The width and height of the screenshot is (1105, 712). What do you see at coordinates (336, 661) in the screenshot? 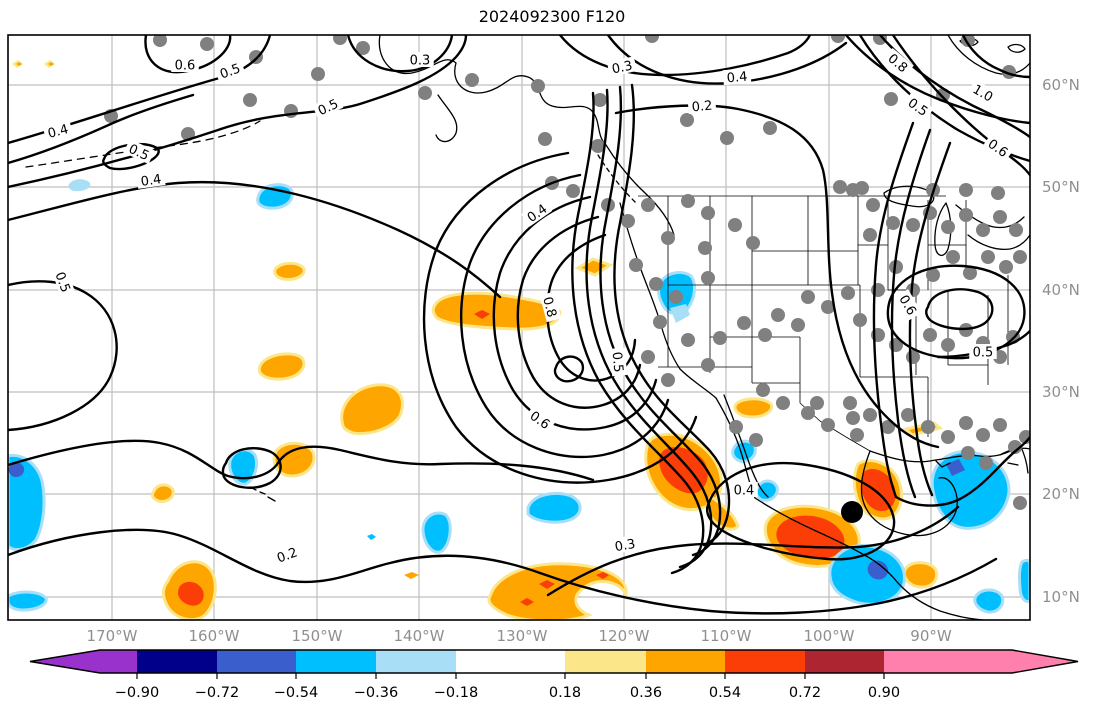
I see `colorbar-segment-cyan` at bounding box center [336, 661].